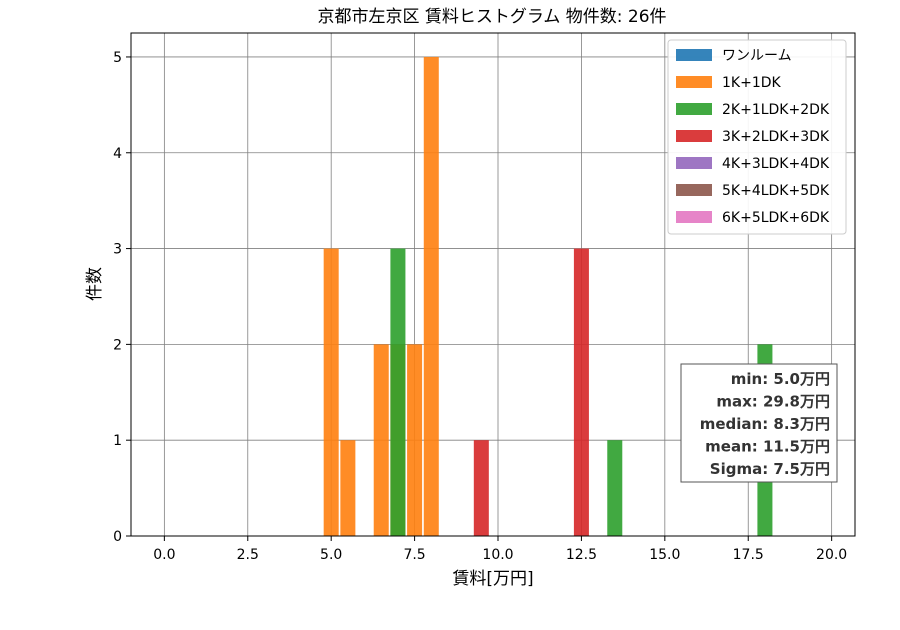 The image size is (900, 630). I want to click on legend-label: 6K+5LDK+6DK, so click(776, 218).